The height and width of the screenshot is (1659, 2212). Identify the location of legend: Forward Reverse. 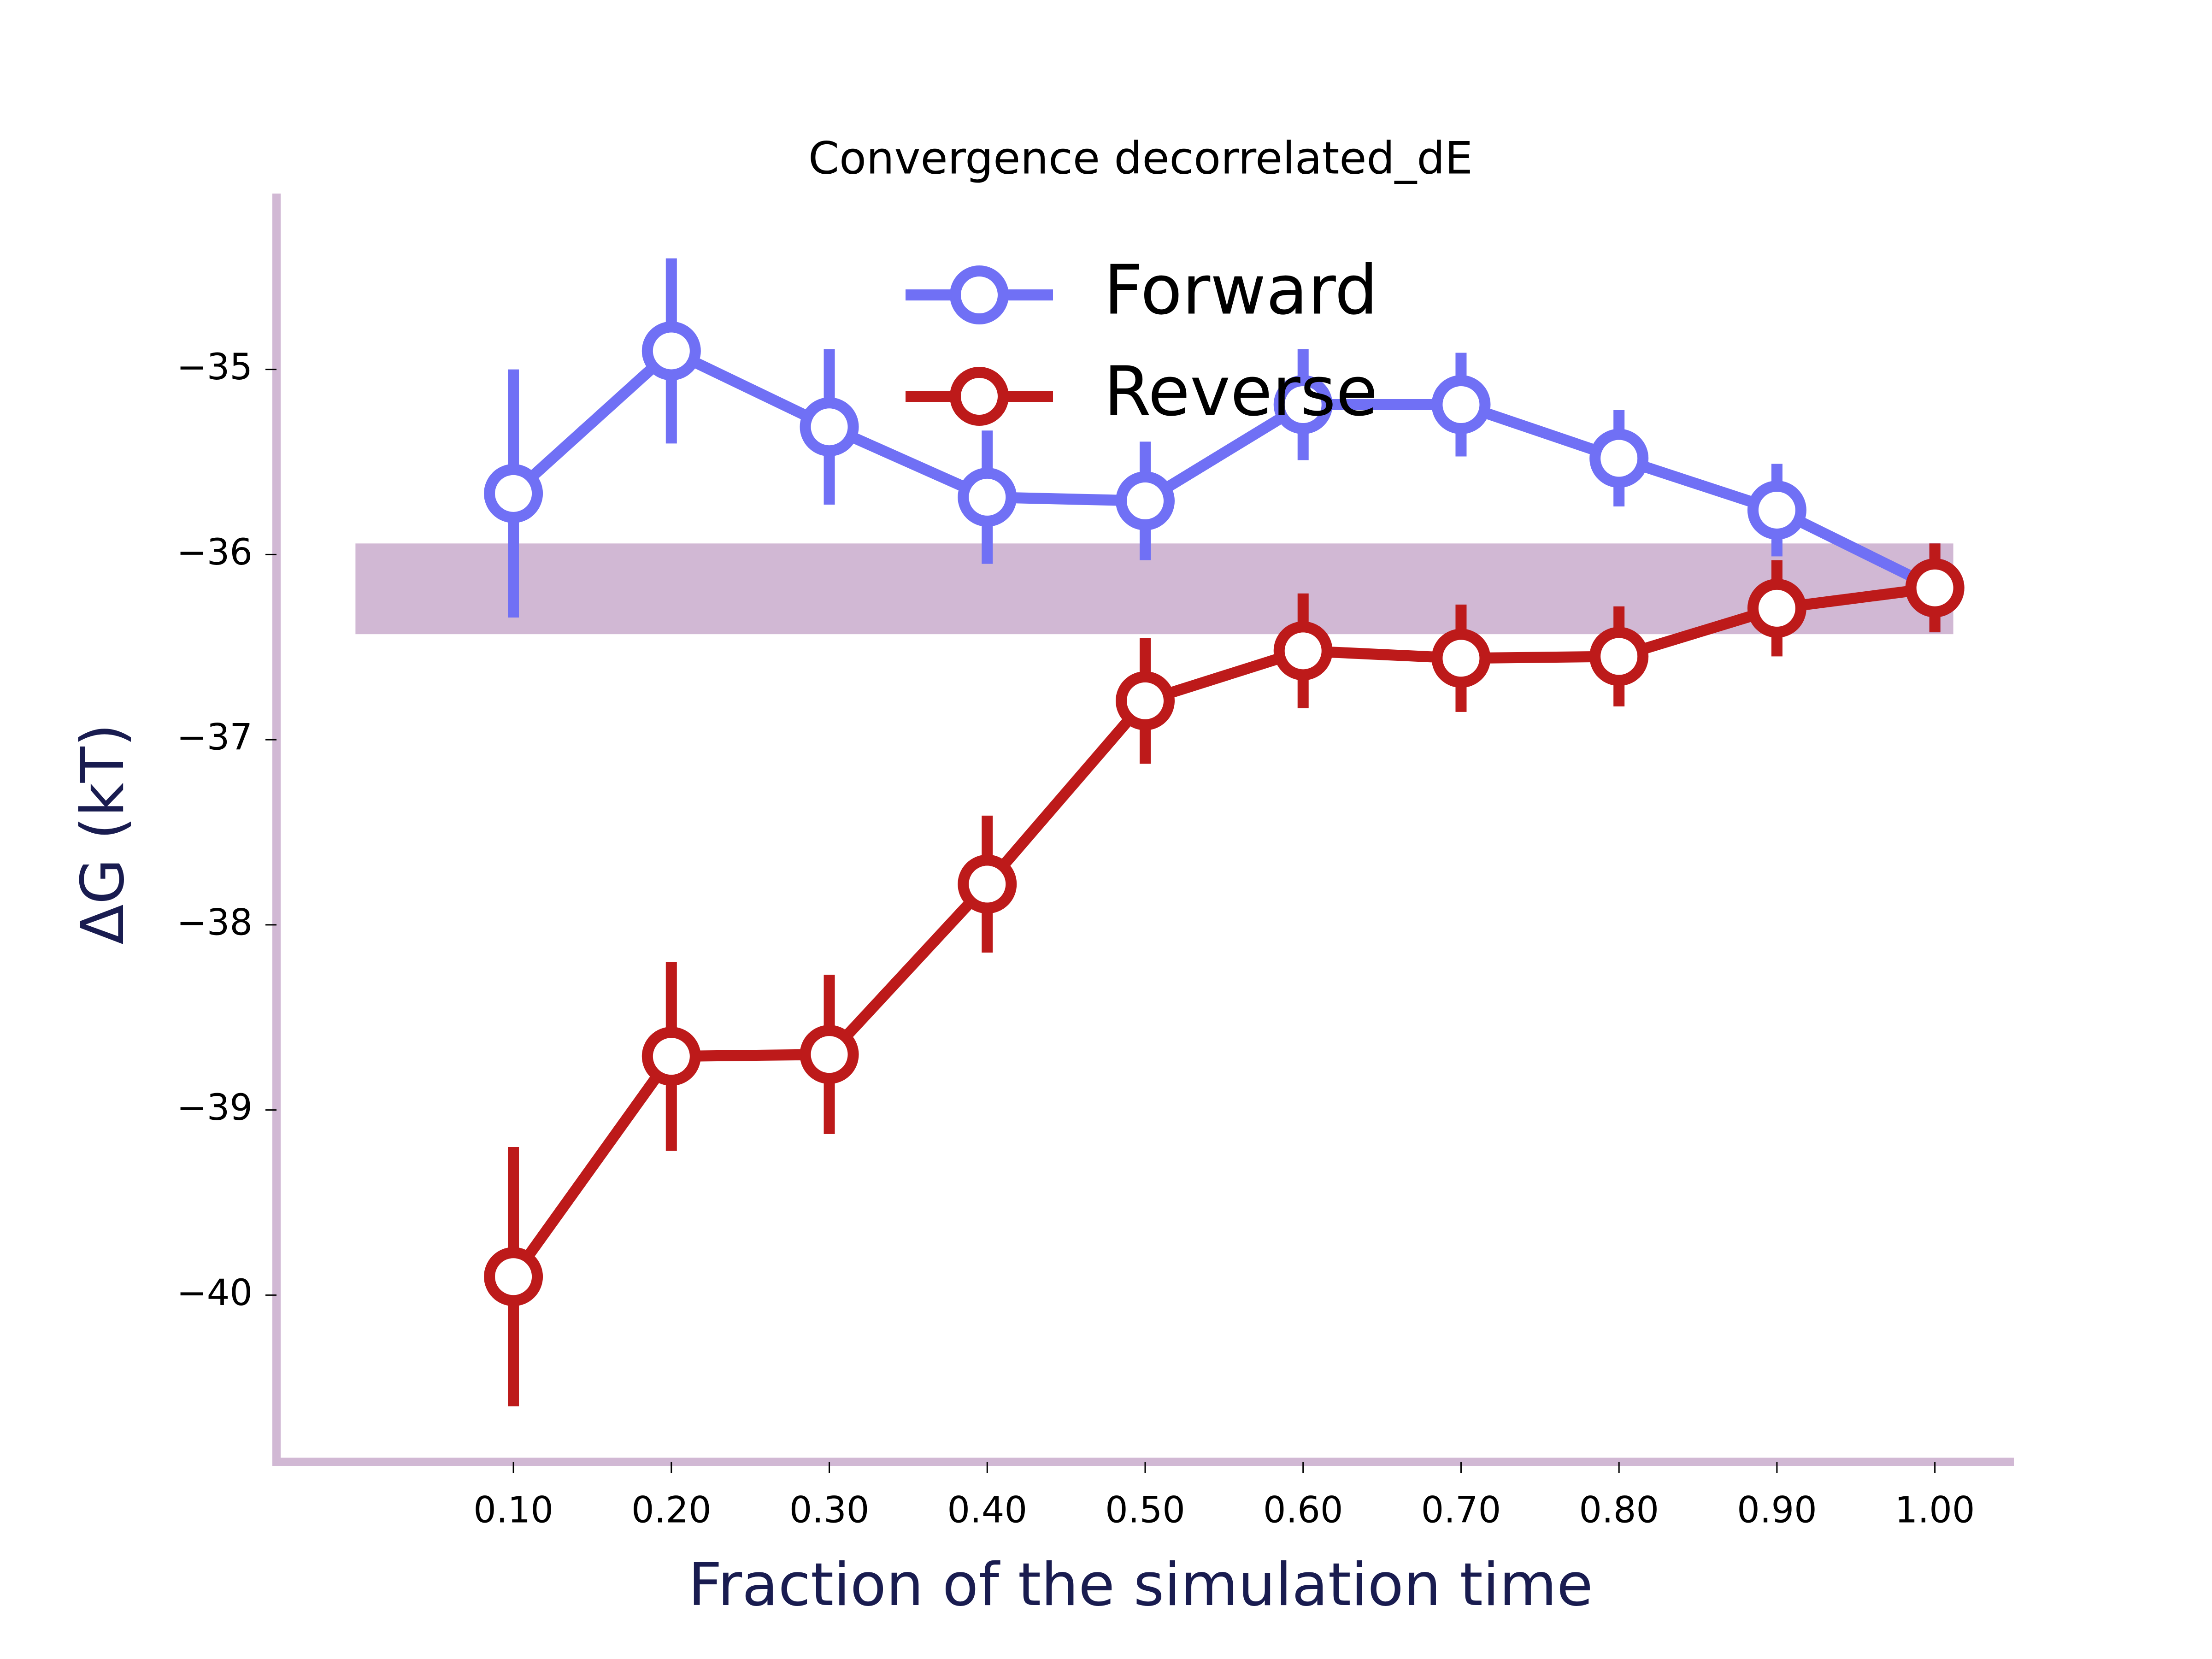
(1142, 341).